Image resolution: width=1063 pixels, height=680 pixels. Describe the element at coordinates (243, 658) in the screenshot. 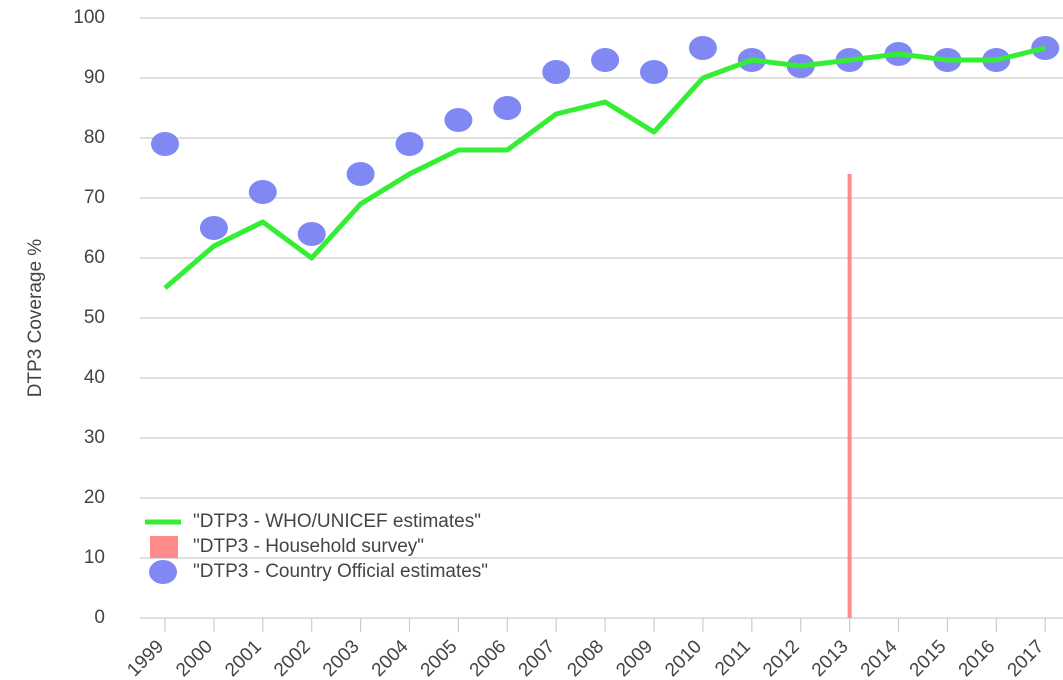

I see `x-tick-label: 2001` at that location.